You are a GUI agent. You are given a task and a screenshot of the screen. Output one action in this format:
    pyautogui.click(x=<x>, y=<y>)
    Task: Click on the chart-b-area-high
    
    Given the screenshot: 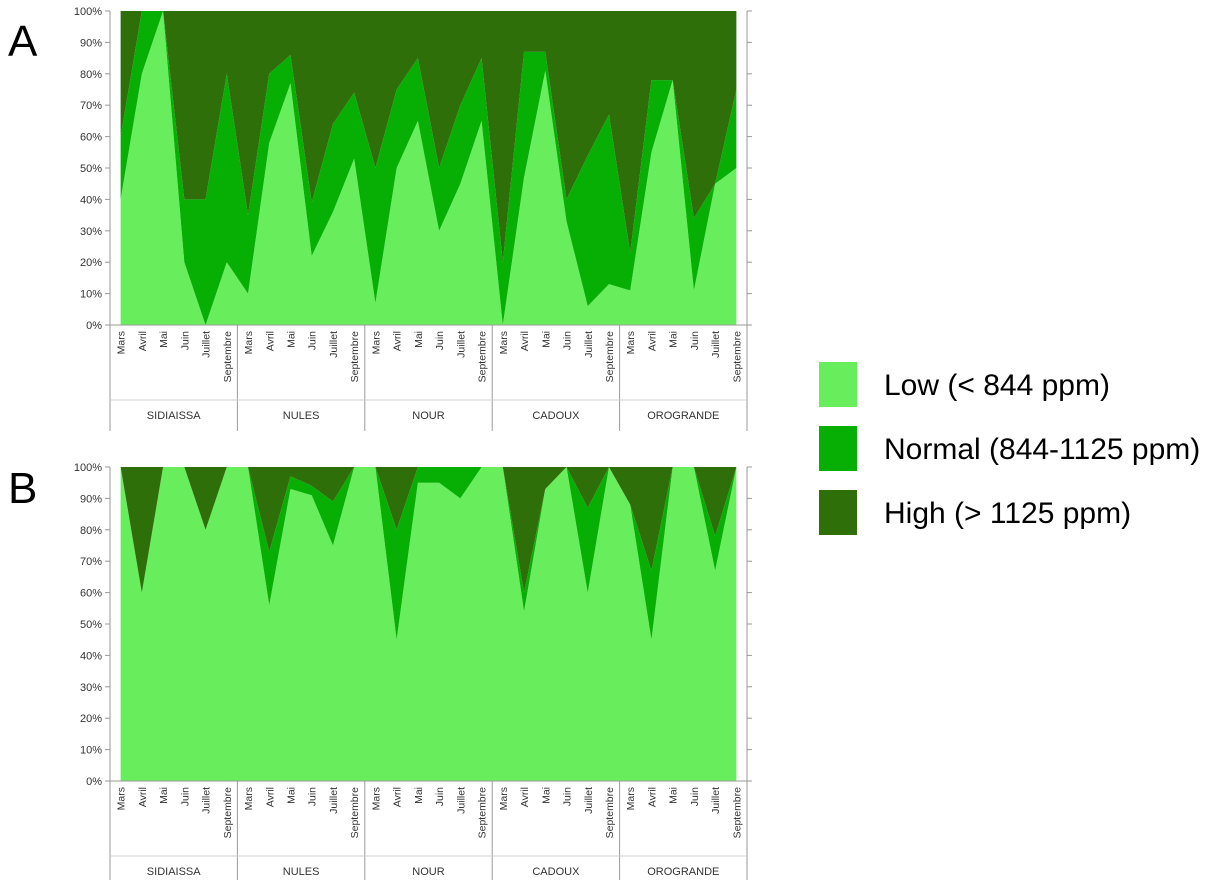 What is the action you would take?
    pyautogui.click(x=428, y=530)
    